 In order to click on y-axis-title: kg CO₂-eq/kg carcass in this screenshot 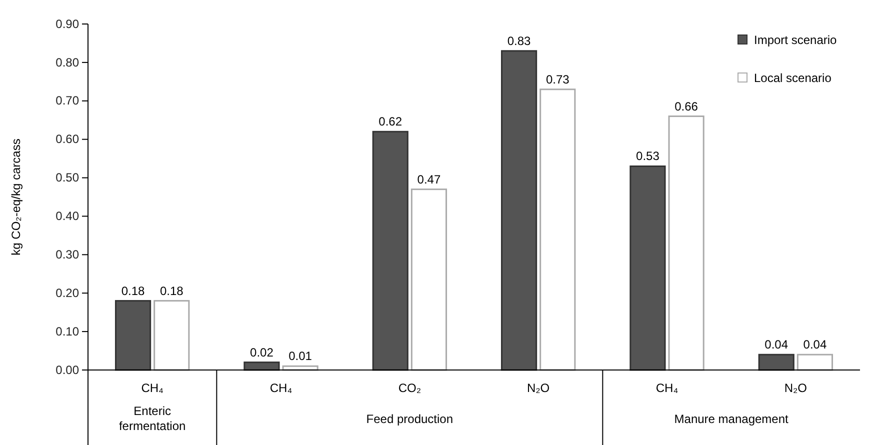, I will do `click(16, 197)`.